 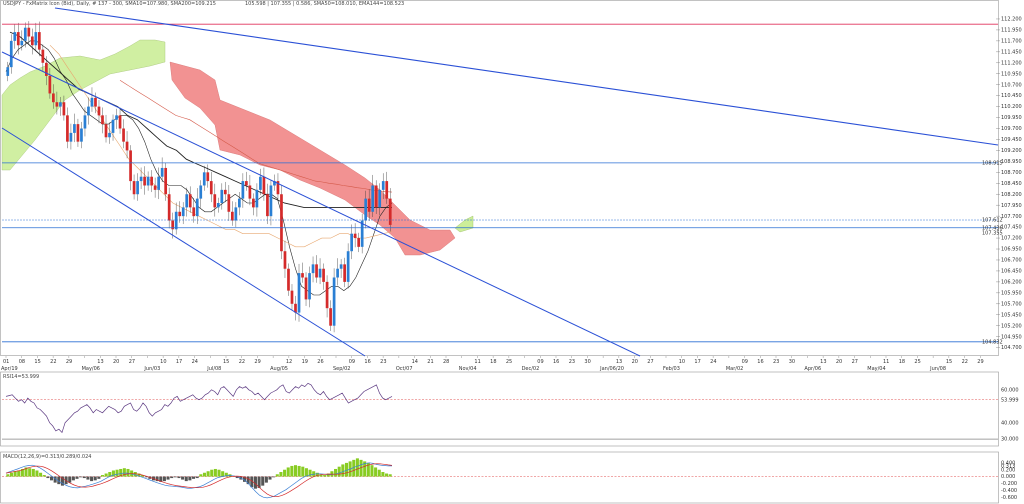 What do you see at coordinates (341, 369) in the screenshot?
I see `date-label-21: Sep/02` at bounding box center [341, 369].